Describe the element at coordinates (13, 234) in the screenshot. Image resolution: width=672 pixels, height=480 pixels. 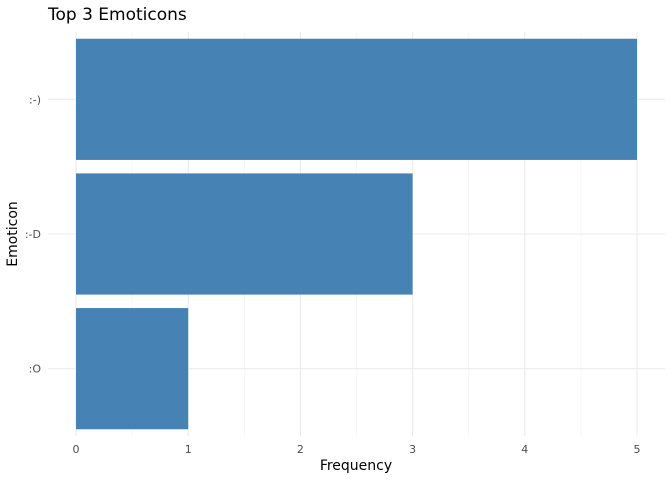
I see `y-axis-title: Emoticon` at that location.